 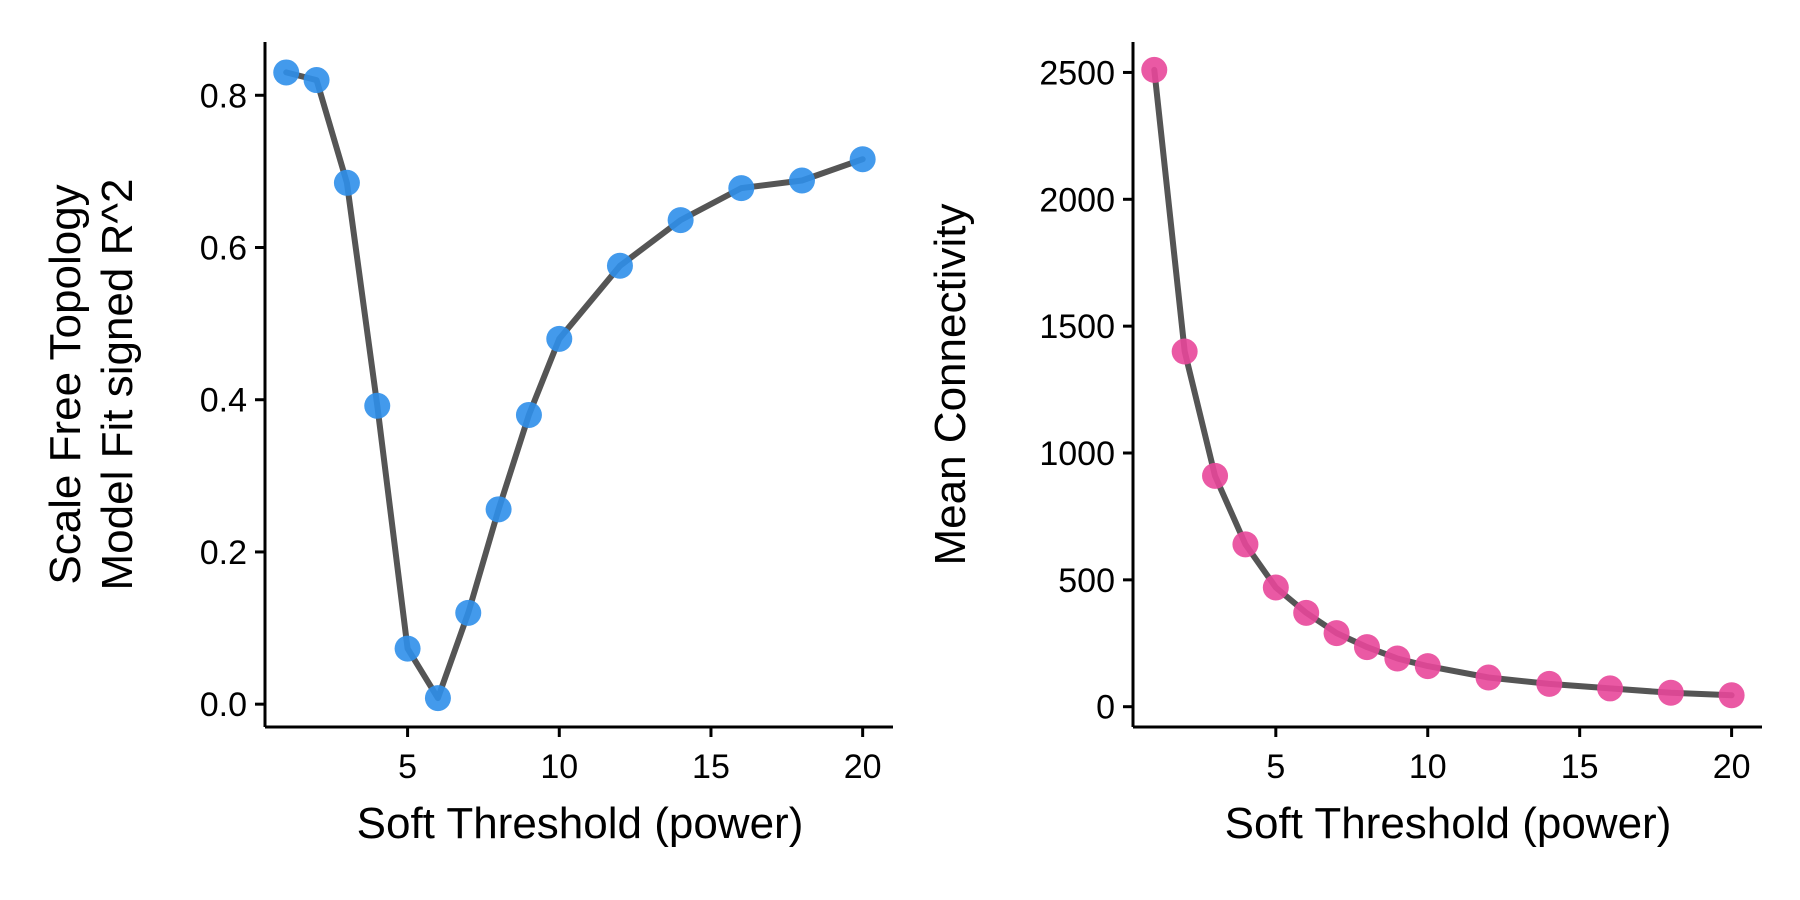 What do you see at coordinates (1077, 73) in the screenshot?
I see `y-tick-label: 2500` at bounding box center [1077, 73].